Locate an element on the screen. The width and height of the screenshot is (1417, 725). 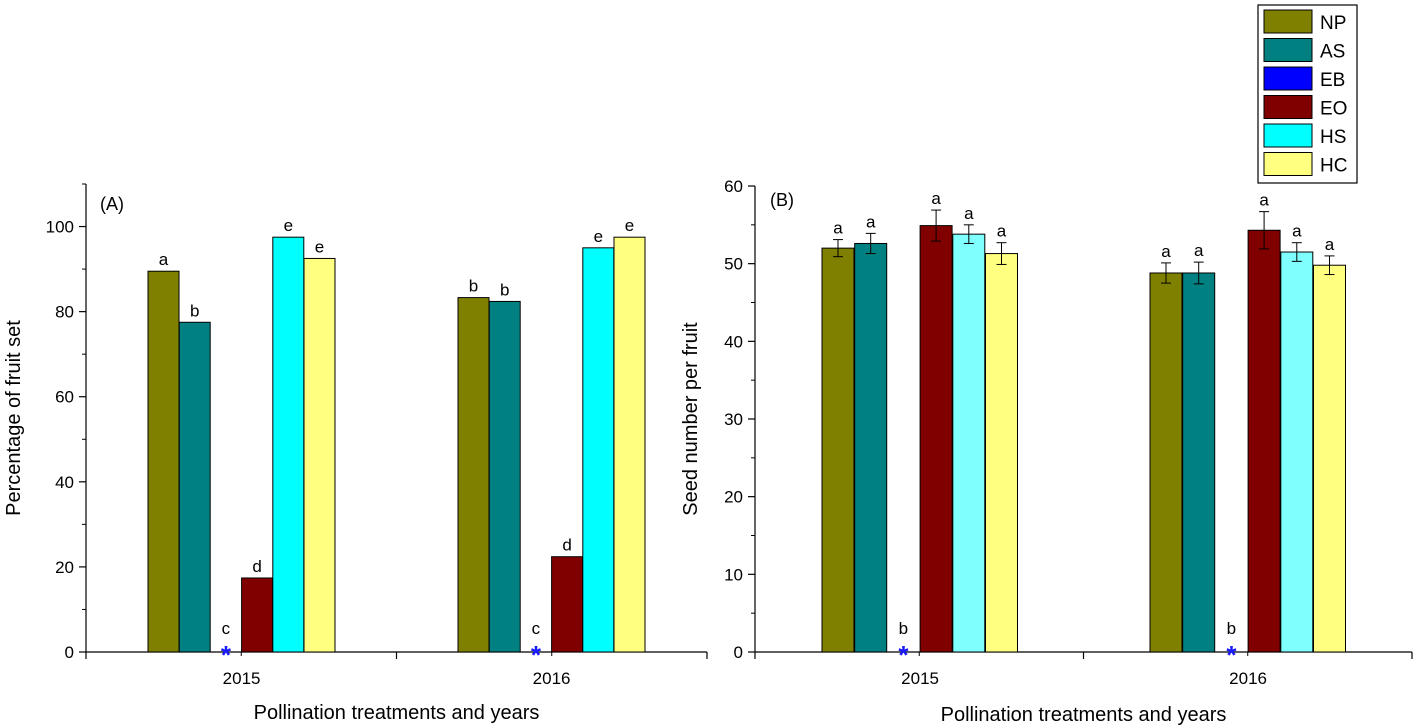
legend-label-as: AS is located at coordinates (1332, 52).